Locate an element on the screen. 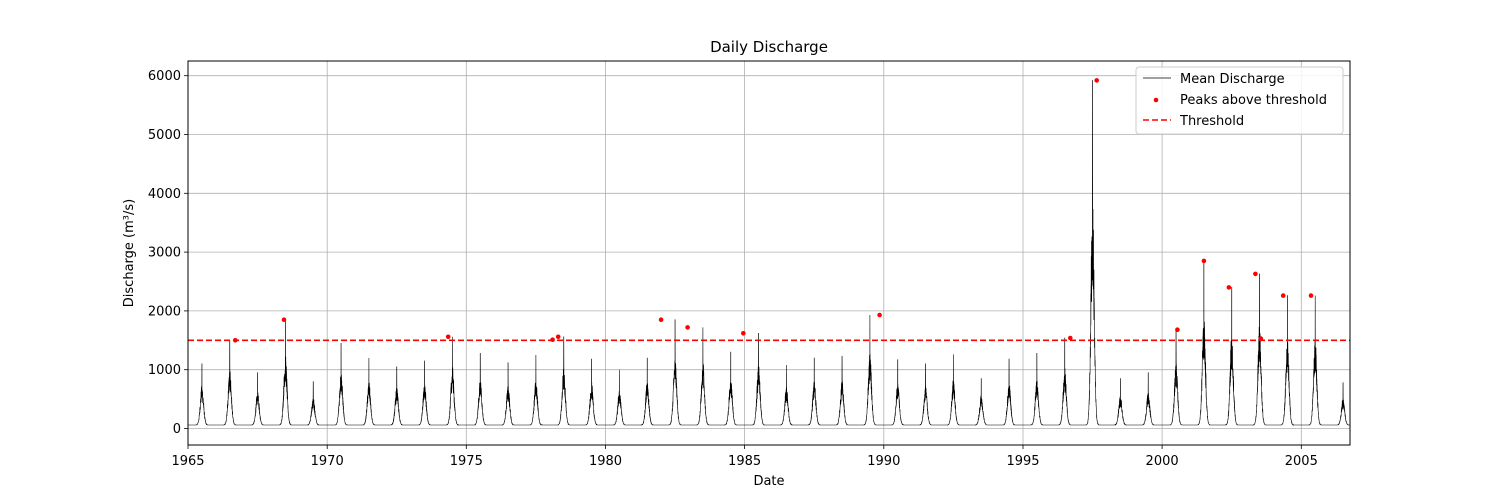  x-tick-label: 2005 is located at coordinates (1301, 461).